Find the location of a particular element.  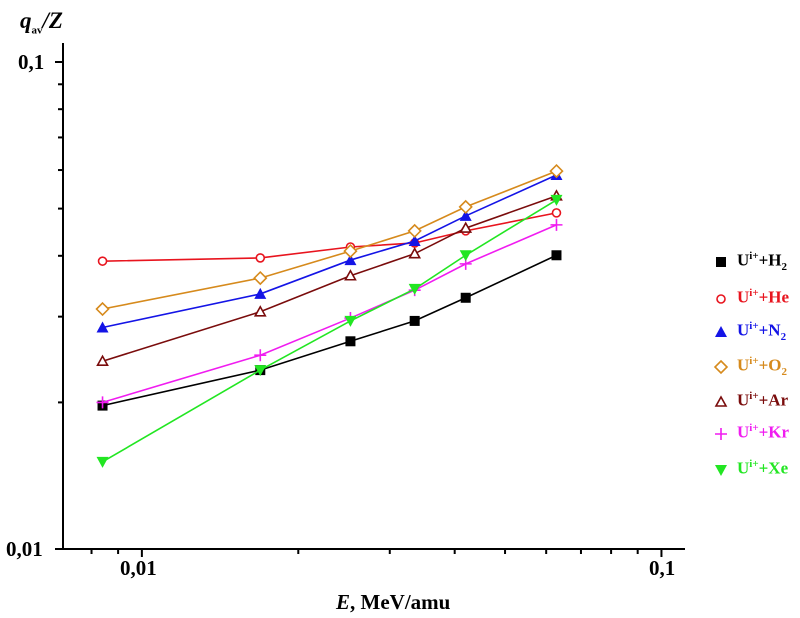

y-tick-label: 0,01 is located at coordinates (24, 549).